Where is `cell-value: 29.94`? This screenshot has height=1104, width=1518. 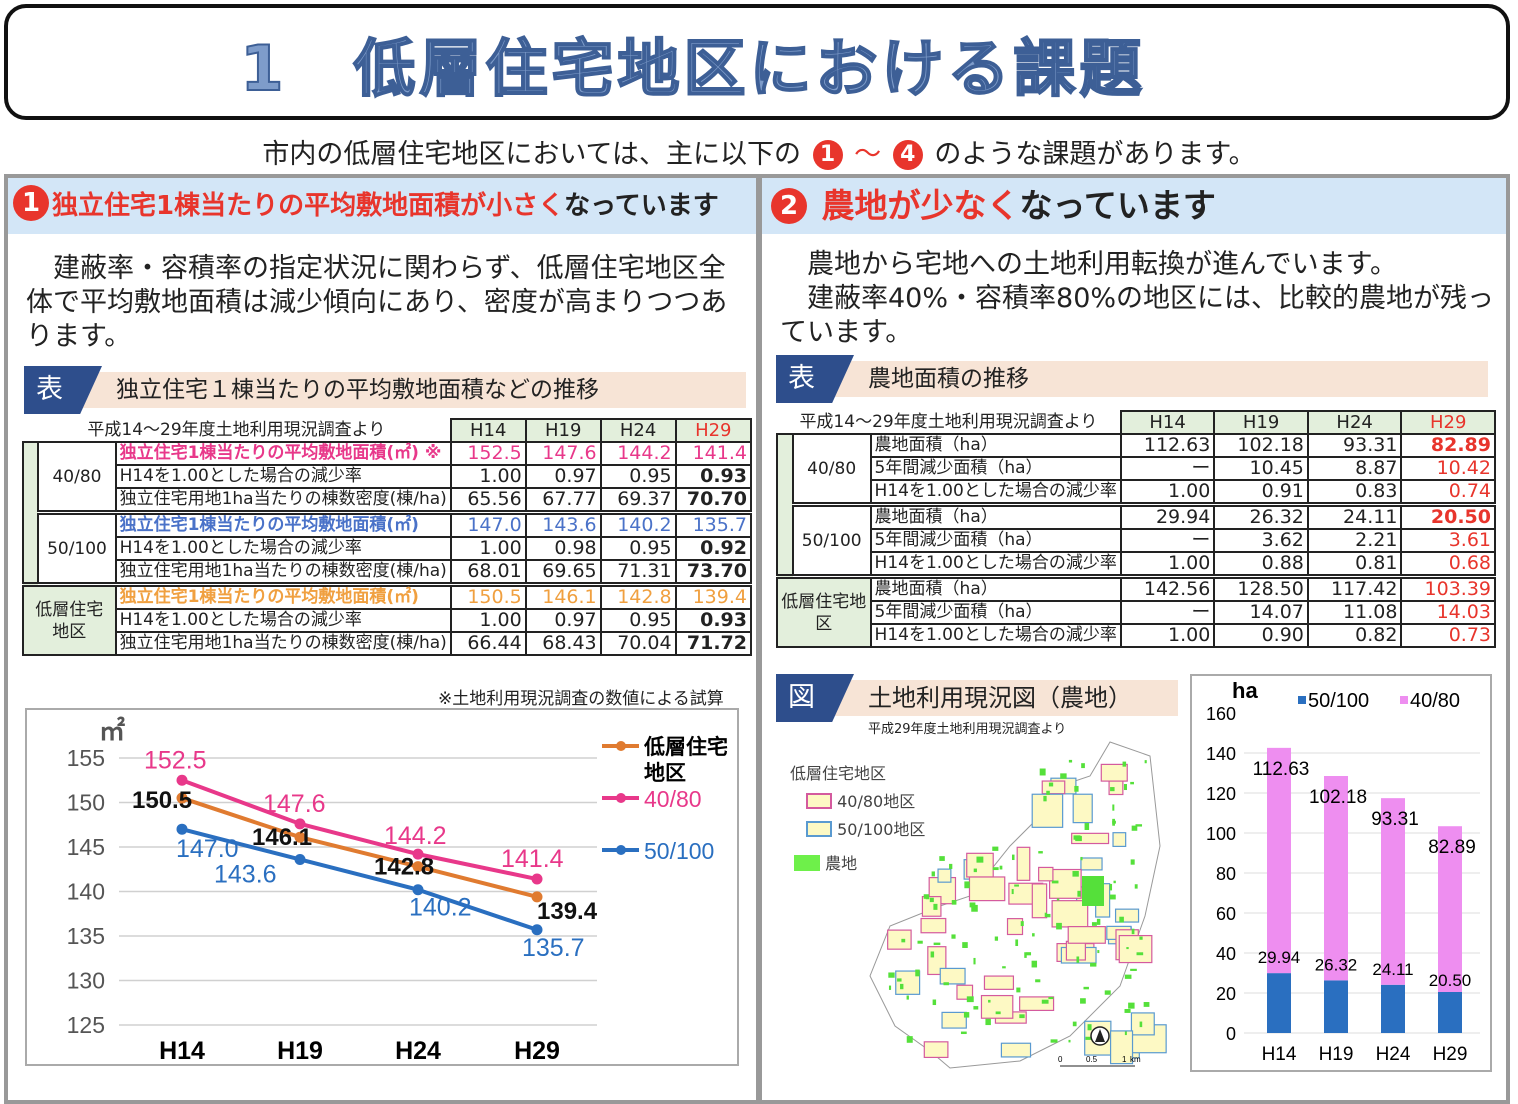
cell-value: 29.94 is located at coordinates (1167, 516).